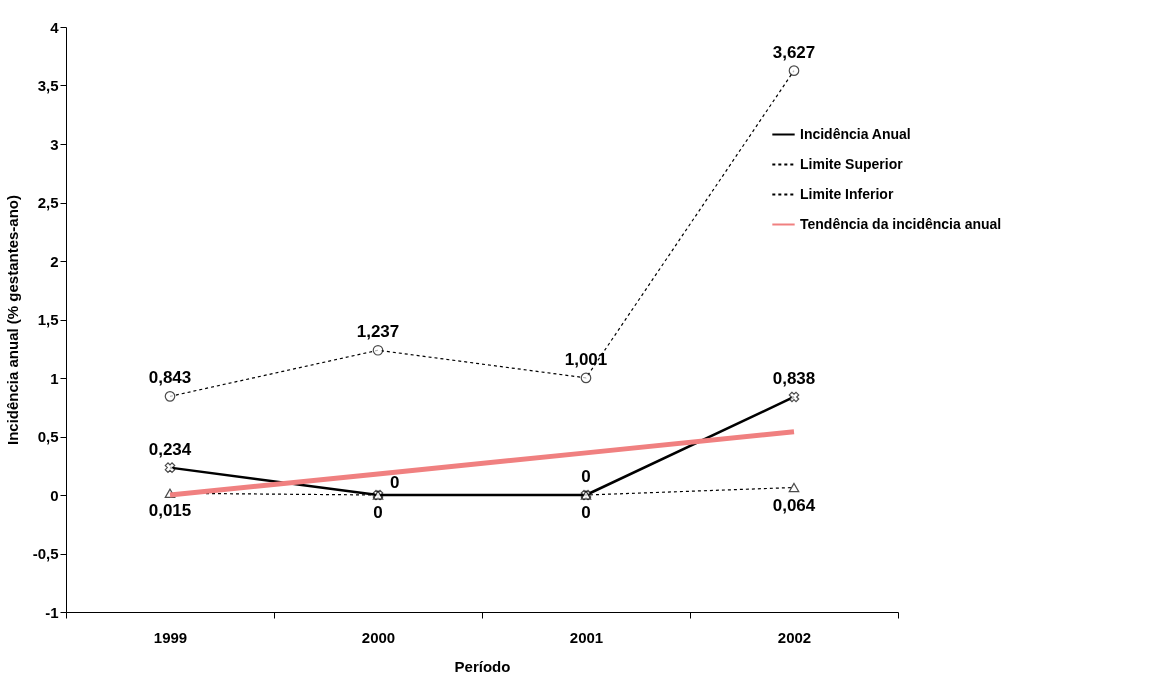  I want to click on y-axis-title: Incidência anual (% gestantes-ano), so click(12, 320).